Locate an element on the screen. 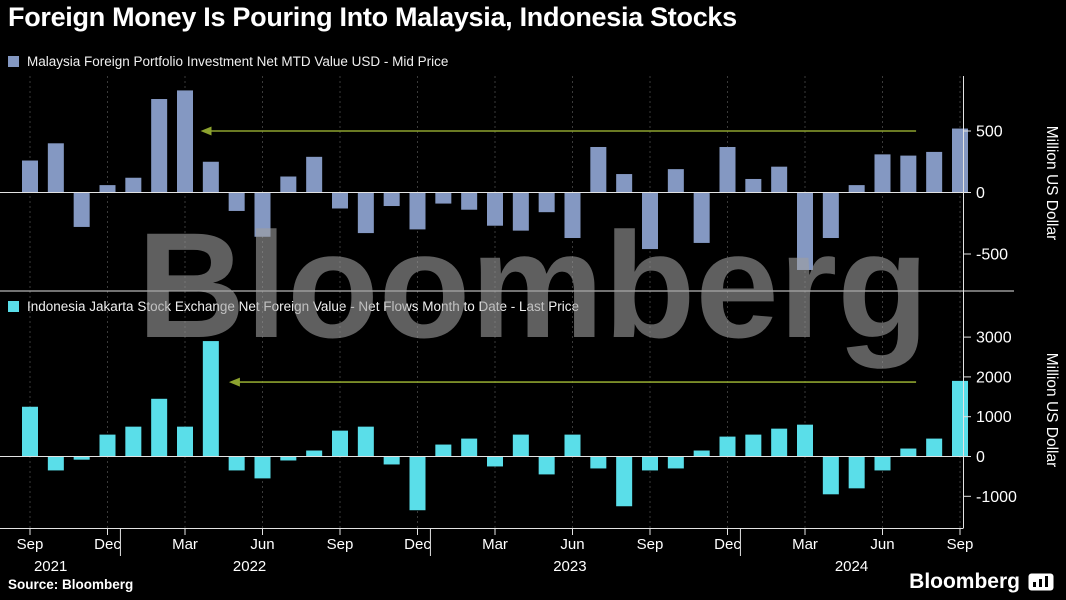  bloomberg-logo: Bloomberg is located at coordinates (981, 582).